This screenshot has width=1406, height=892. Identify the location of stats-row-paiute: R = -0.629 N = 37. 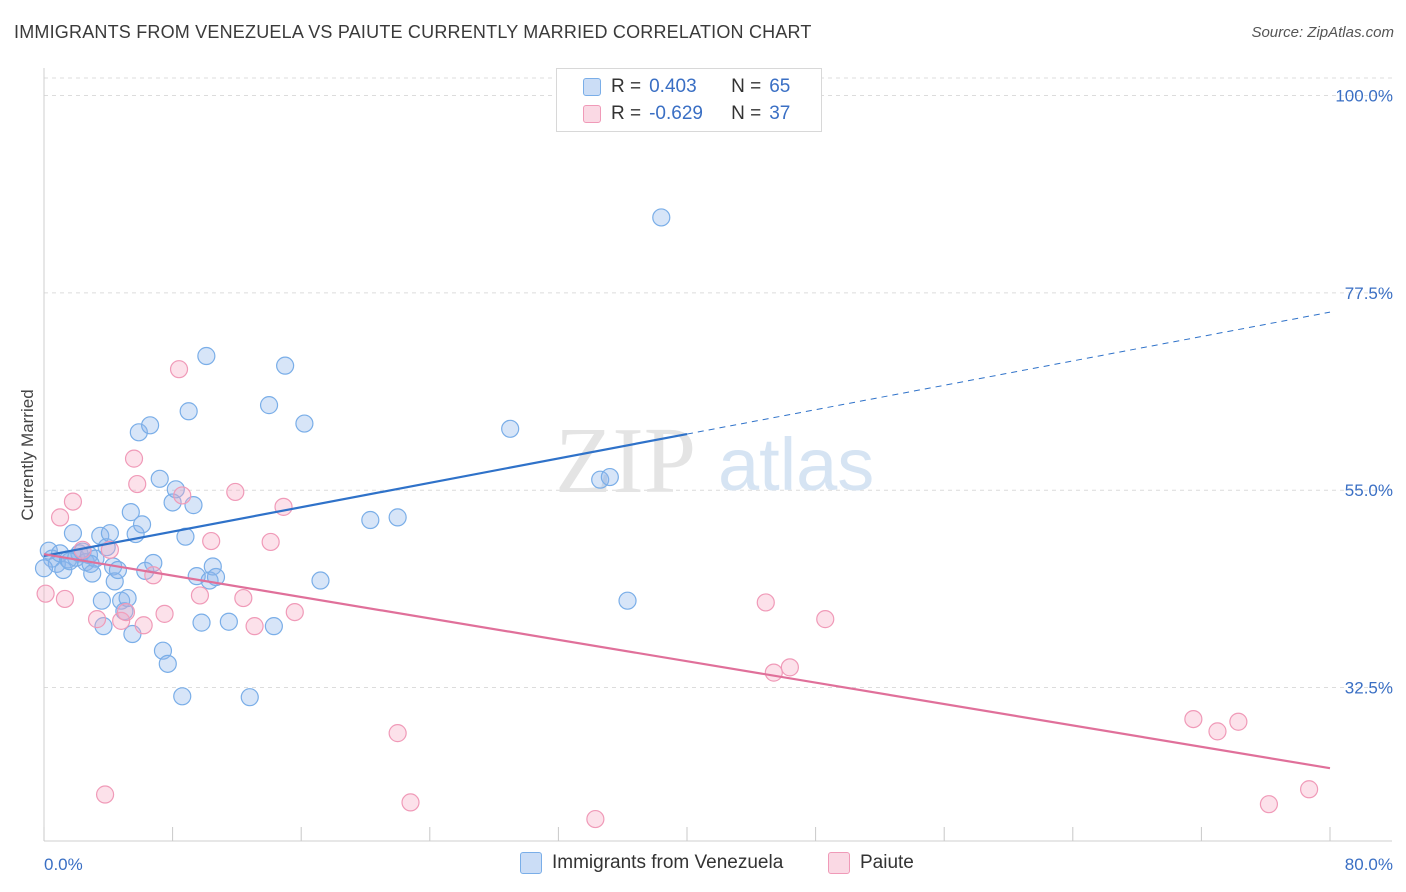
(686, 114).